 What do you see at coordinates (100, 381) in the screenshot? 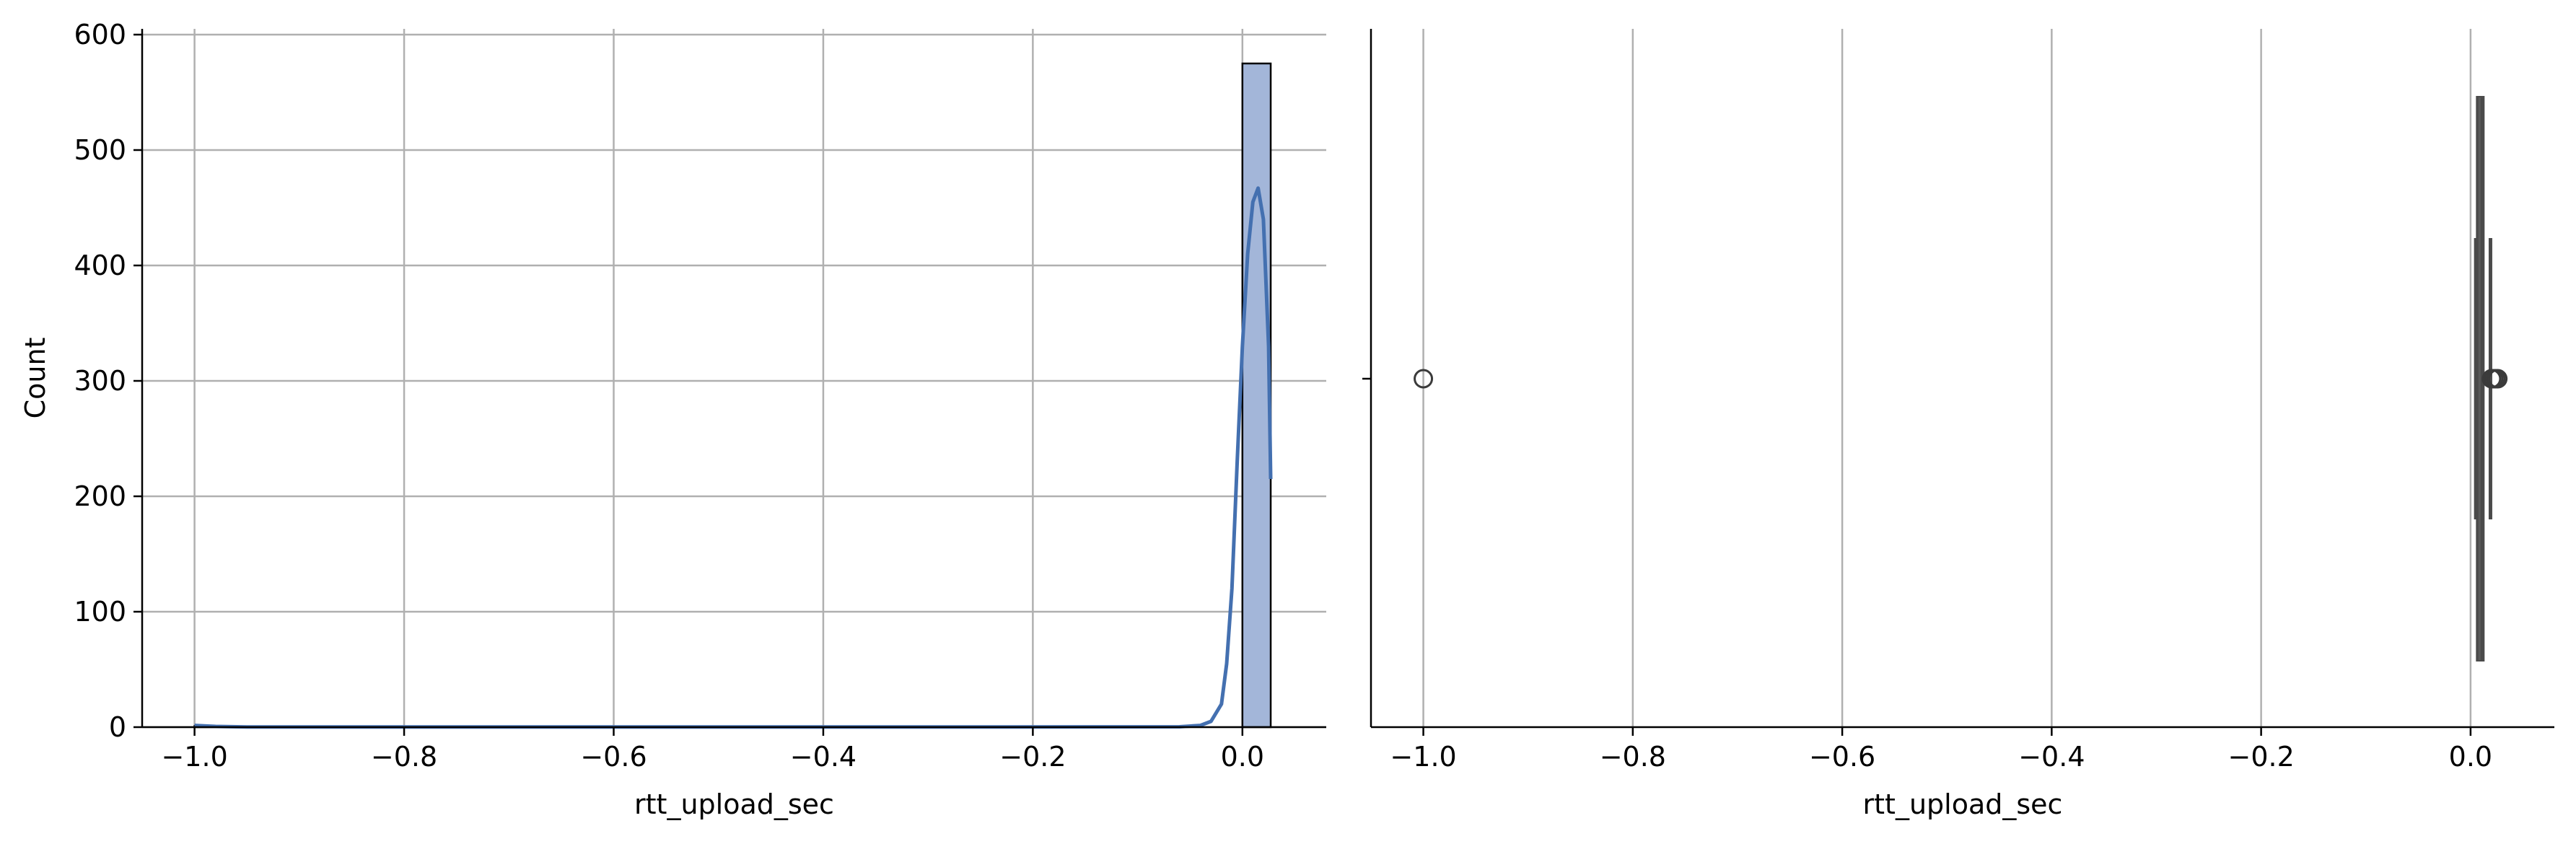
I see `y-tick-label: 300` at bounding box center [100, 381].